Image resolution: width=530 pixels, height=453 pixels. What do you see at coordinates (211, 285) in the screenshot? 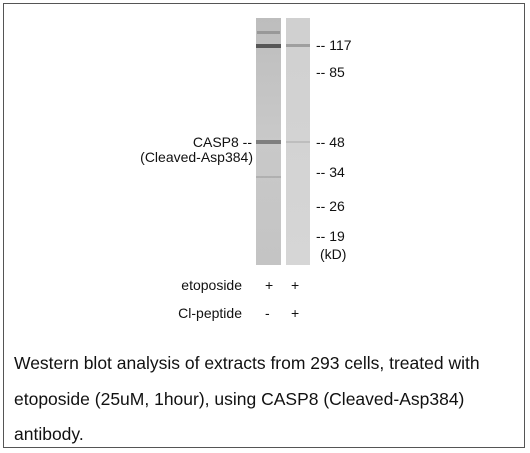
I see `treatment-name: etoposide` at bounding box center [211, 285].